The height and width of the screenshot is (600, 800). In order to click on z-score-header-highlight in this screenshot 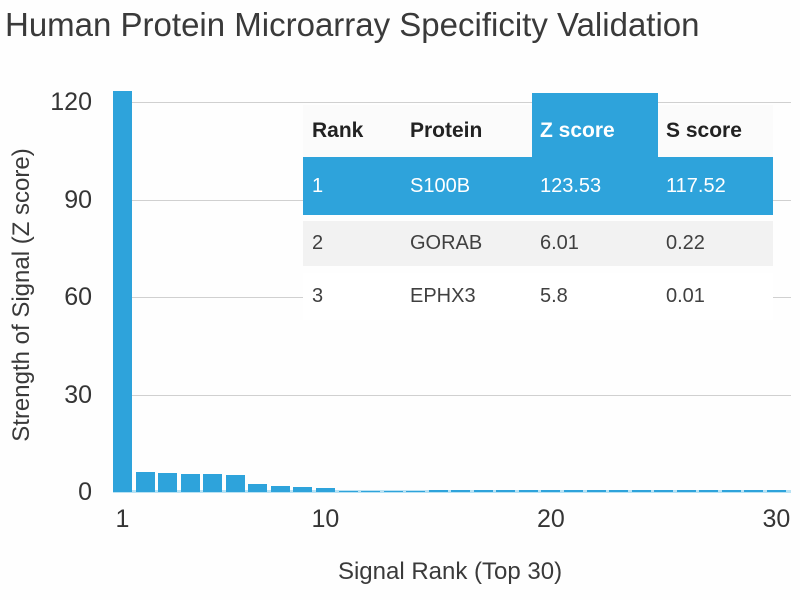, I will do `click(595, 125)`.